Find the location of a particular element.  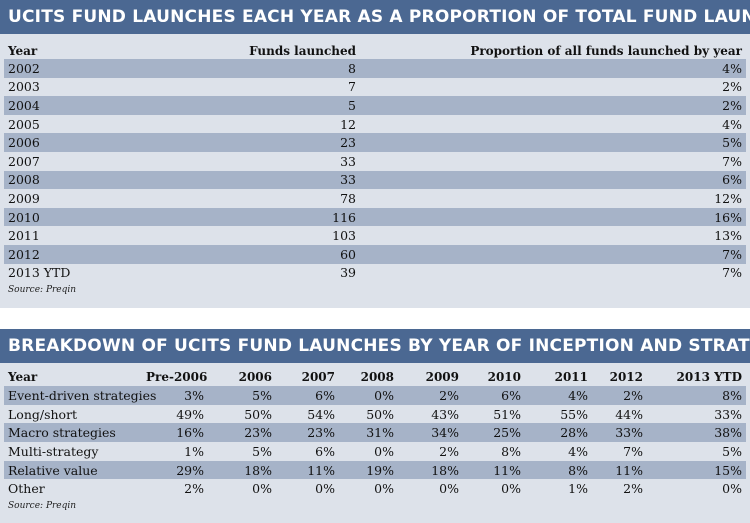

table-cell: 54% is located at coordinates (321, 414).